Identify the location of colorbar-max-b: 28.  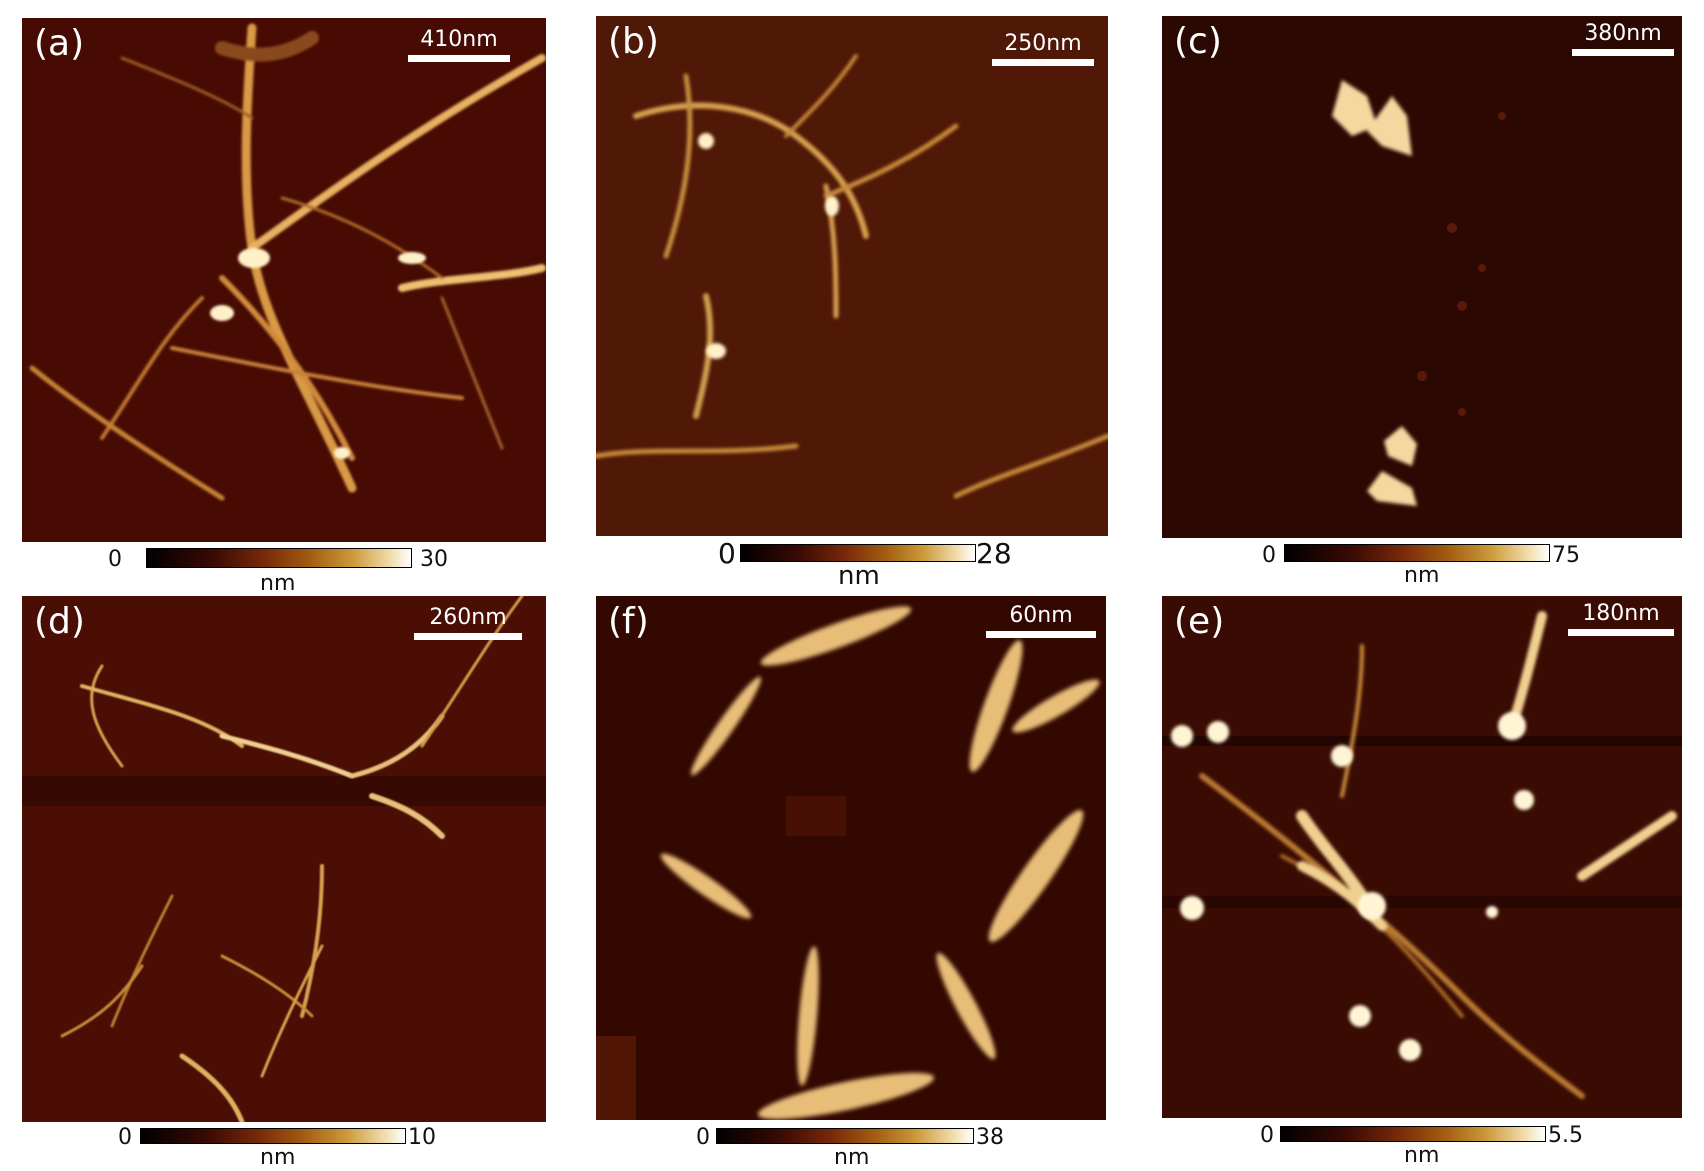
(994, 553).